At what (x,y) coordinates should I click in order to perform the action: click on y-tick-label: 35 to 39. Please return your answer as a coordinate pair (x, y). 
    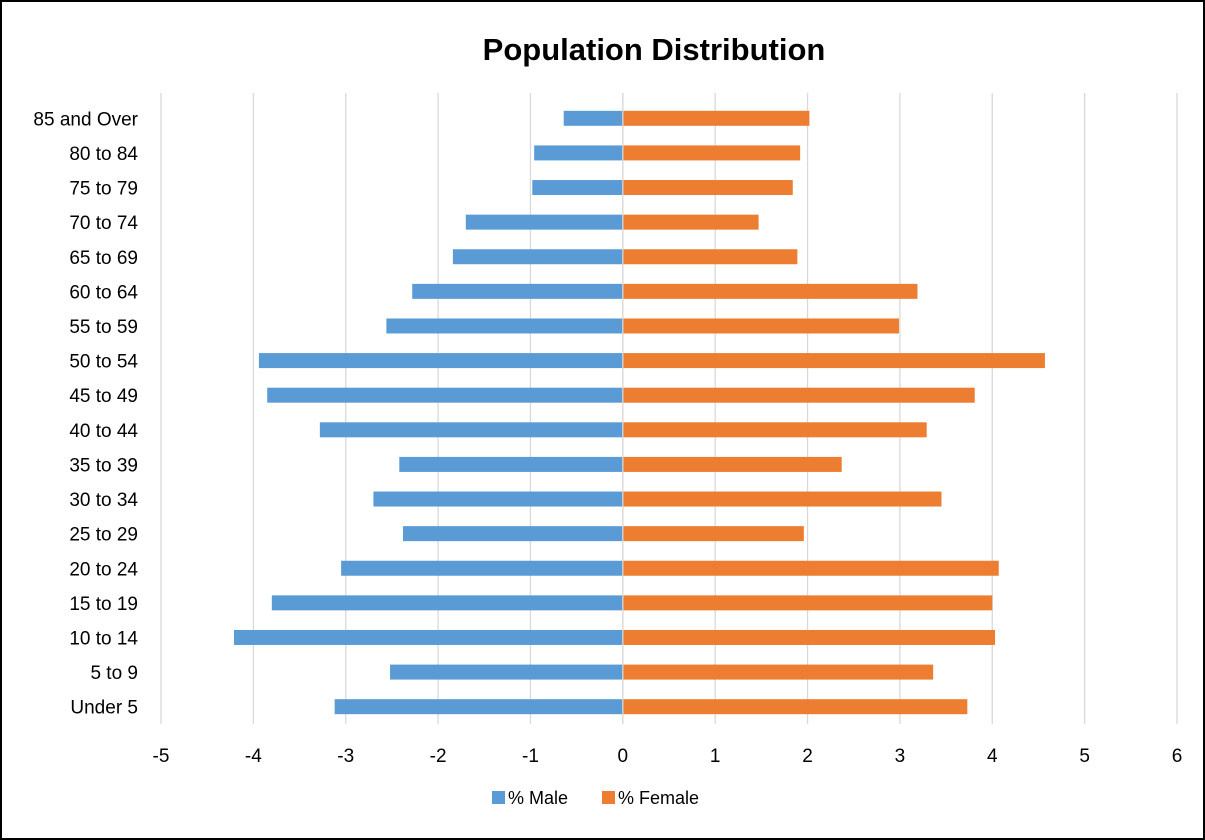
    Looking at the image, I should click on (103, 465).